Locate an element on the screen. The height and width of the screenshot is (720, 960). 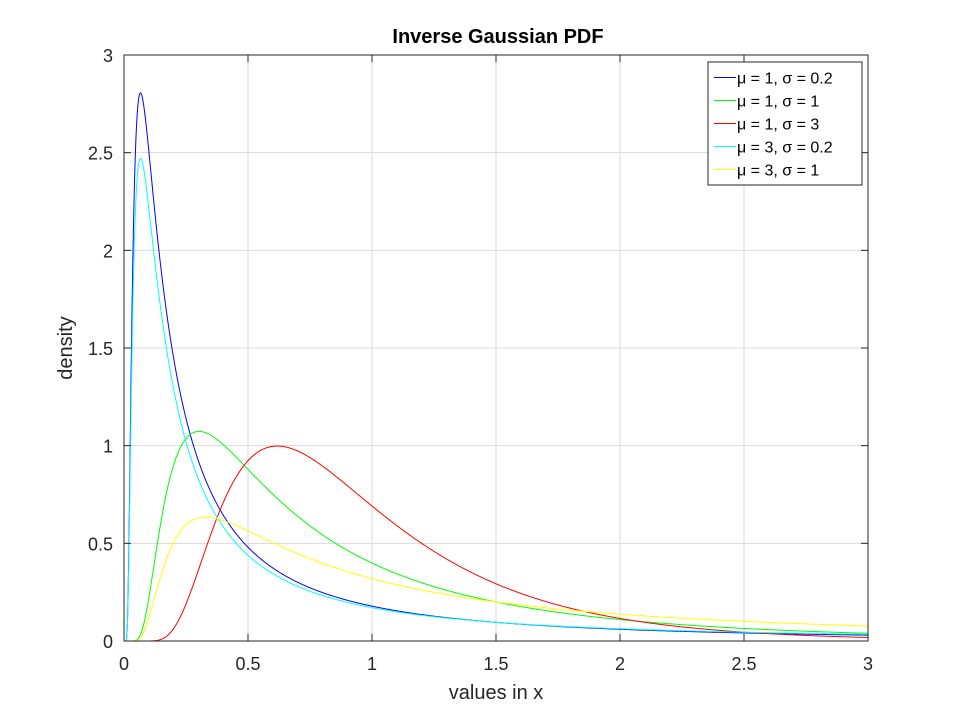
x-tick-label: 1 is located at coordinates (372, 664).